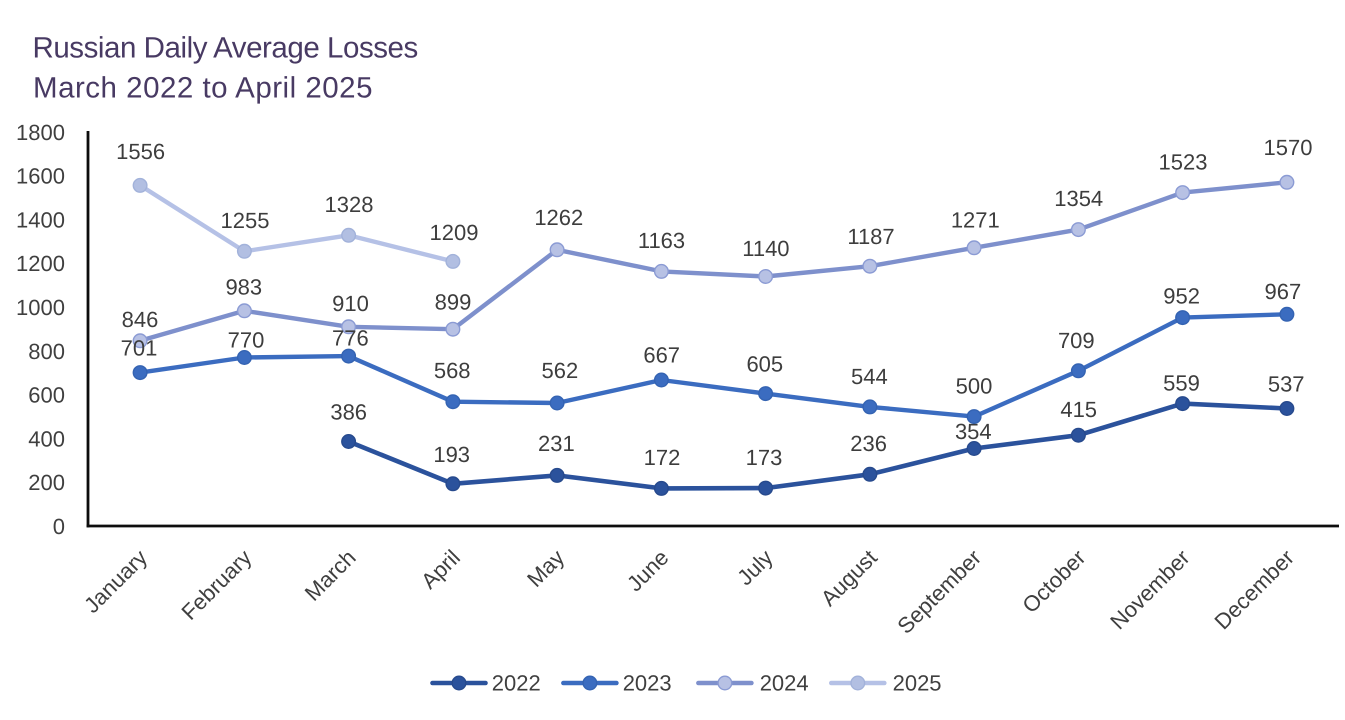 This screenshot has width=1345, height=720. What do you see at coordinates (869, 376) in the screenshot?
I see `svg-text: 544` at bounding box center [869, 376].